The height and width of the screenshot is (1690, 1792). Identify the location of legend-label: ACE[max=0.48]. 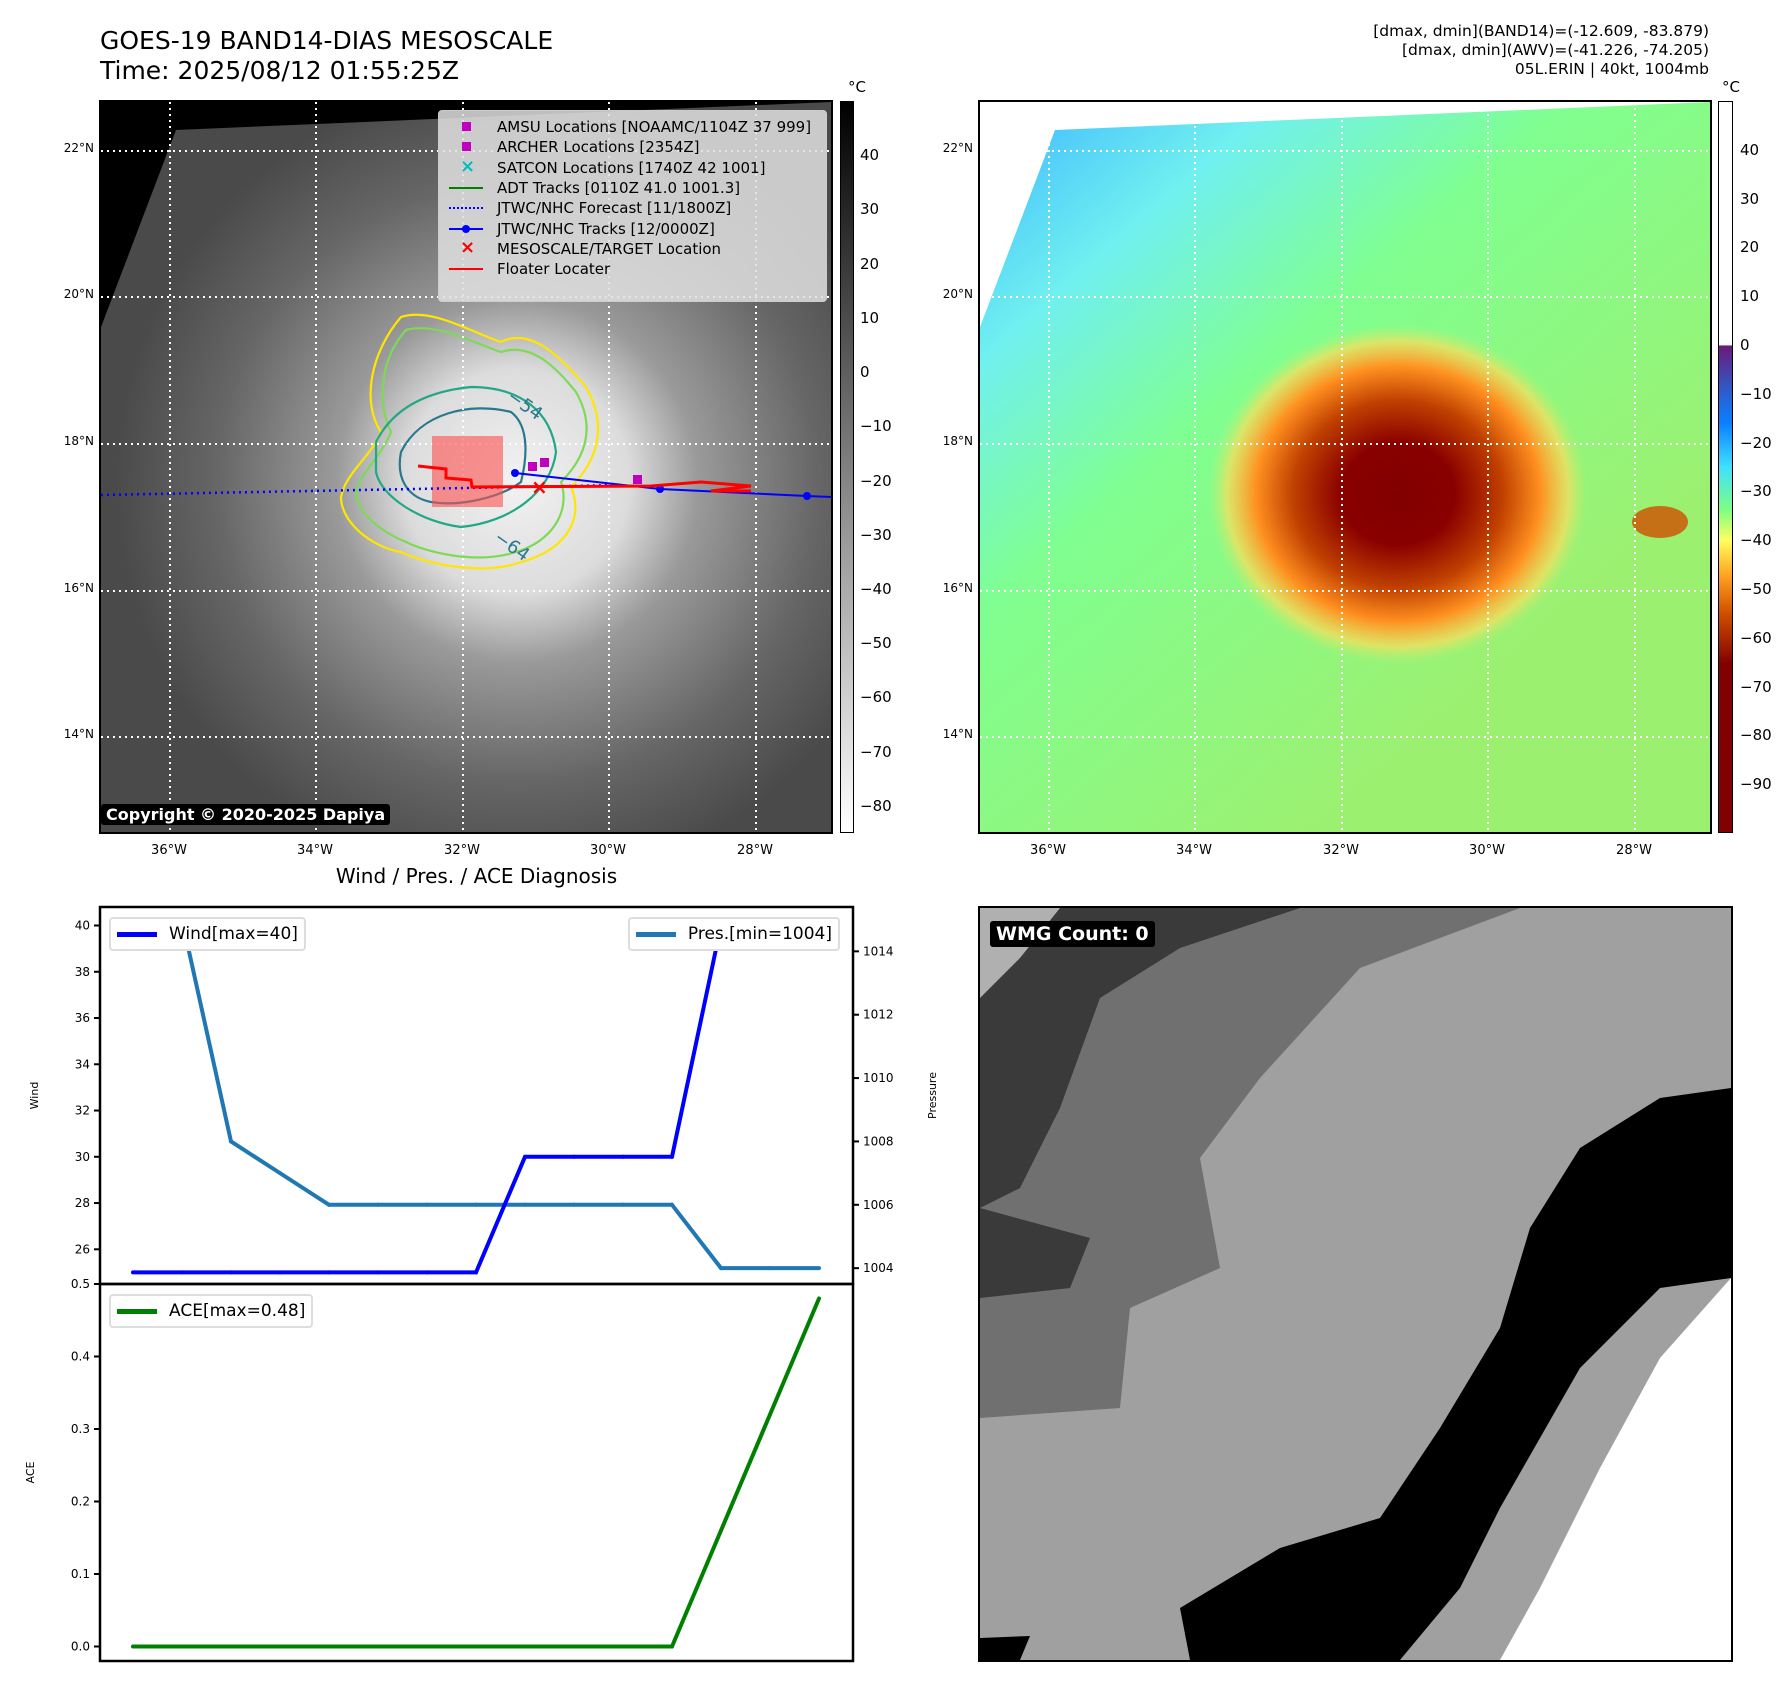
(237, 1311).